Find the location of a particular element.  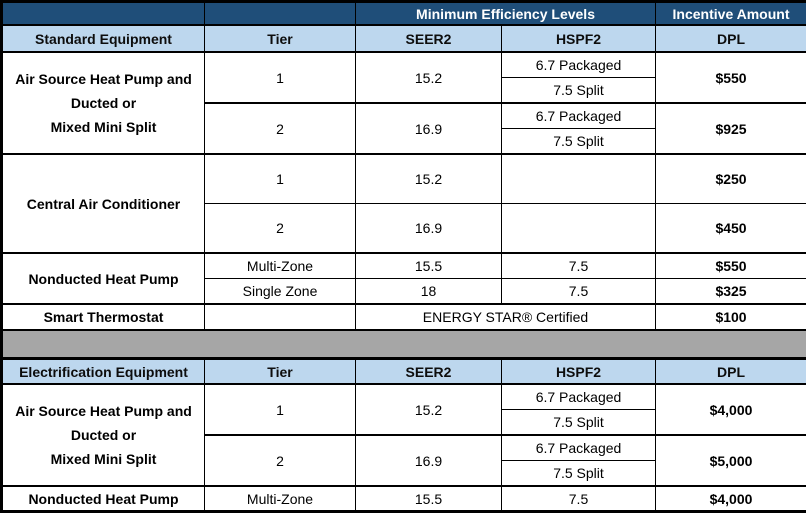

std-central-ac-tier1-dpl: $250 is located at coordinates (731, 179).